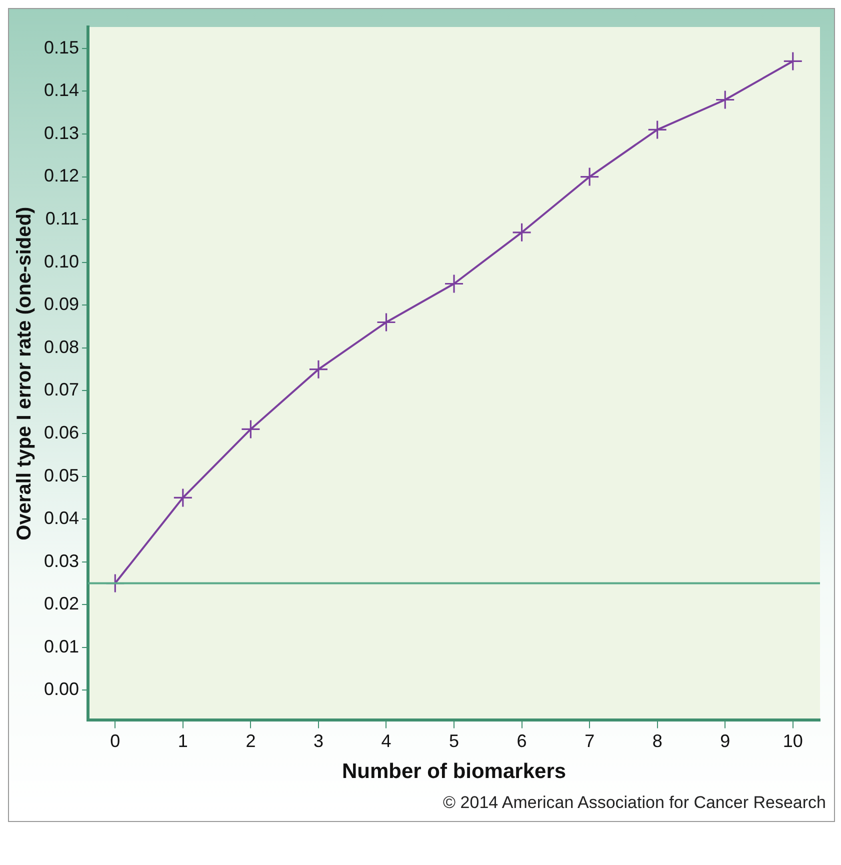  What do you see at coordinates (62, 261) in the screenshot?
I see `y-tick-label: 0.10` at bounding box center [62, 261].